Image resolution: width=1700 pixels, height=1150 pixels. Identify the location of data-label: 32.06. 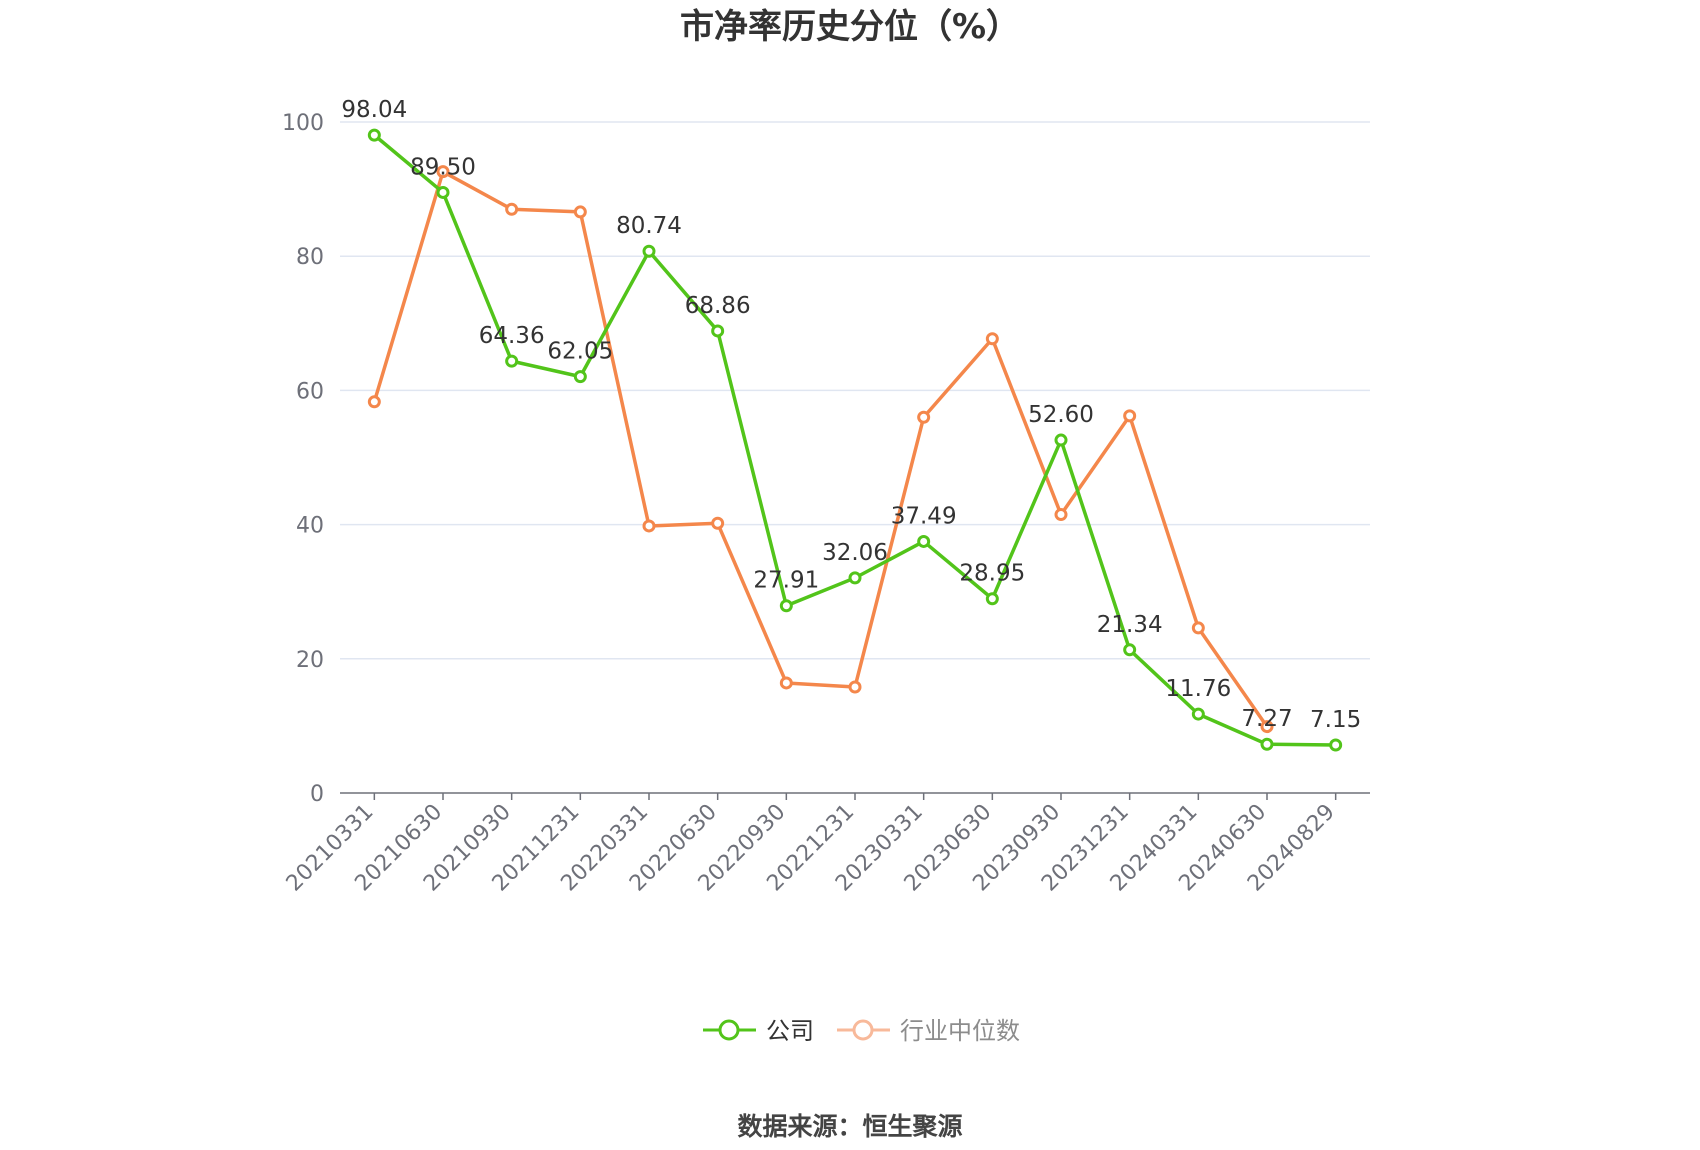
(855, 553).